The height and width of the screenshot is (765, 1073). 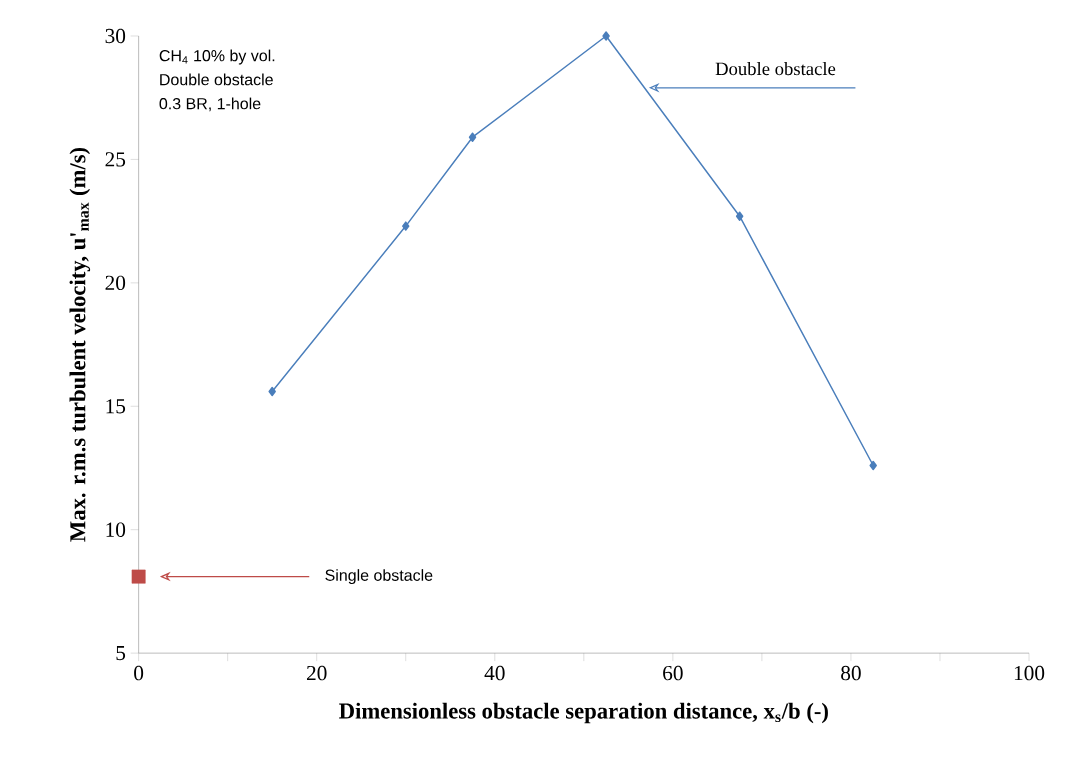 I want to click on x-tick-label: 80, so click(x=851, y=673).